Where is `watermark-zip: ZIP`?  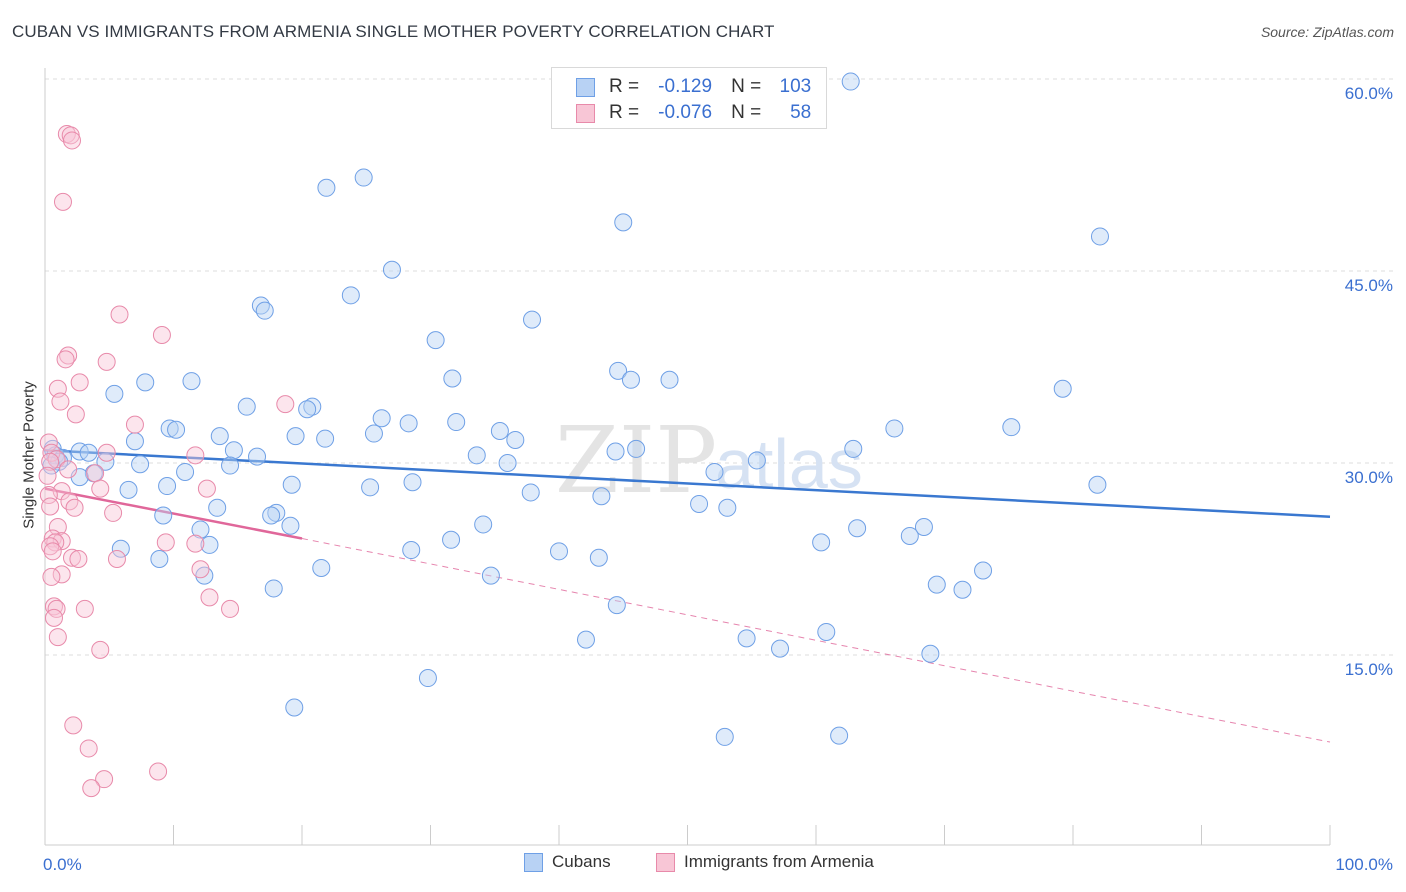 watermark-zip: ZIP is located at coordinates (636, 460).